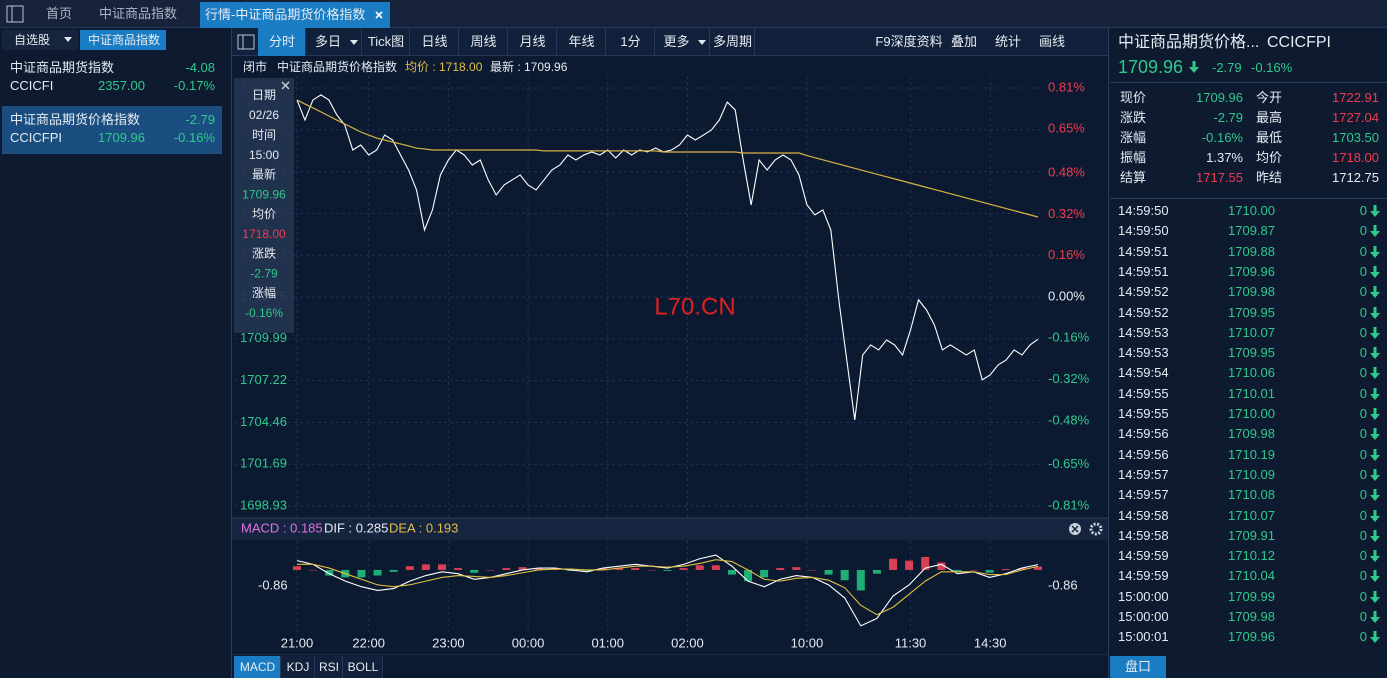 The width and height of the screenshot is (1387, 678). What do you see at coordinates (694, 306) in the screenshot?
I see `watermark: L70.CN` at bounding box center [694, 306].